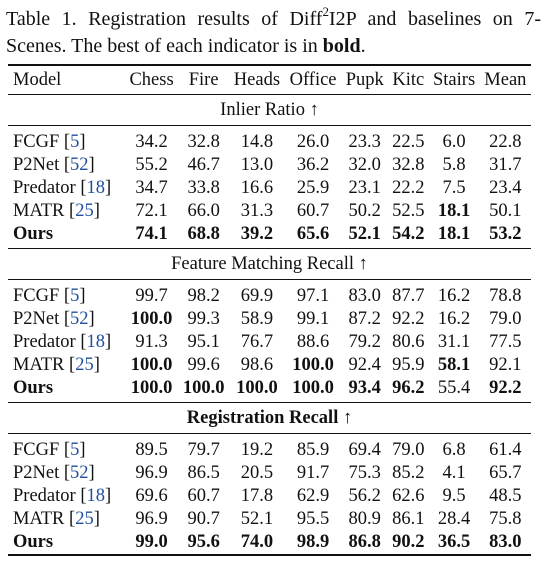 This screenshot has height=566, width=547. Describe the element at coordinates (151, 236) in the screenshot. I see `value-cell: 74.1` at that location.